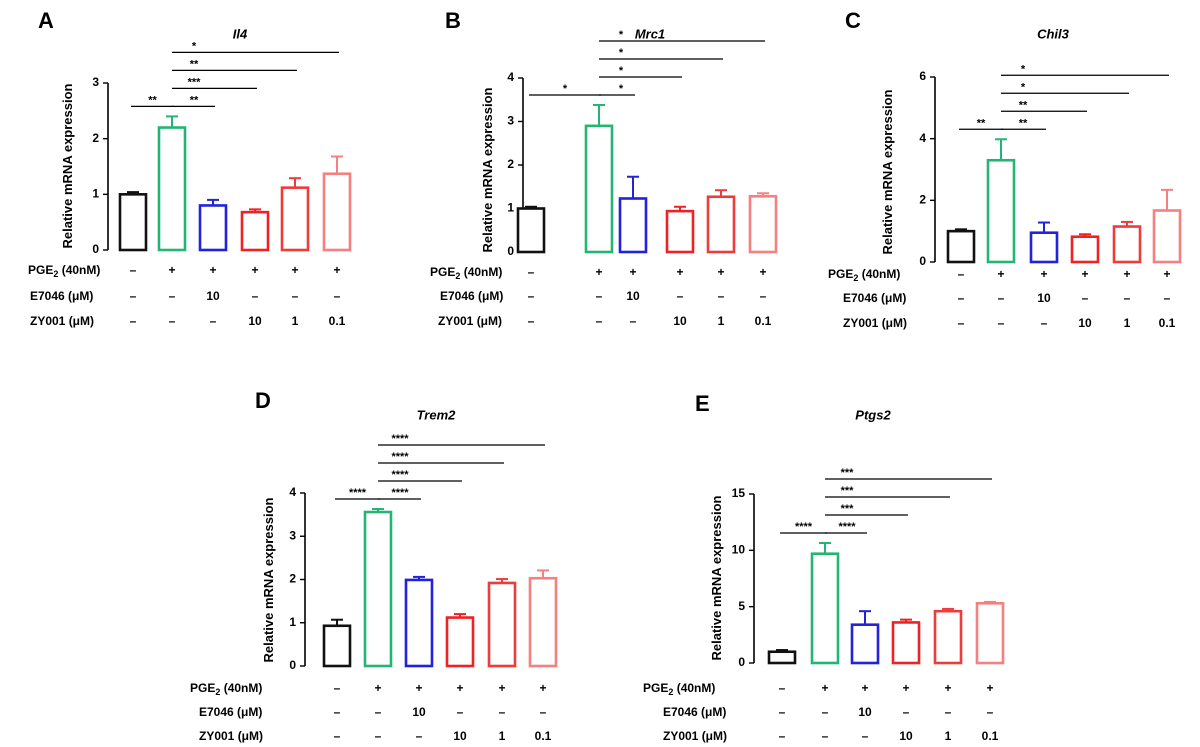 Image resolution: width=1200 pixels, height=747 pixels. What do you see at coordinates (226, 689) in the screenshot?
I see `condition-row-label: PGE2 (40nM)` at bounding box center [226, 689].